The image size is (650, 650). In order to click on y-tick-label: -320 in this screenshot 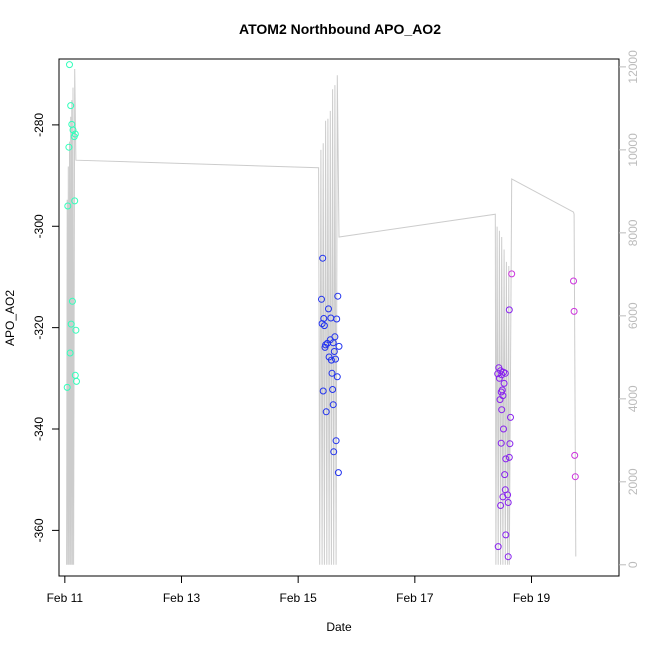, I will do `click(39, 327)`.